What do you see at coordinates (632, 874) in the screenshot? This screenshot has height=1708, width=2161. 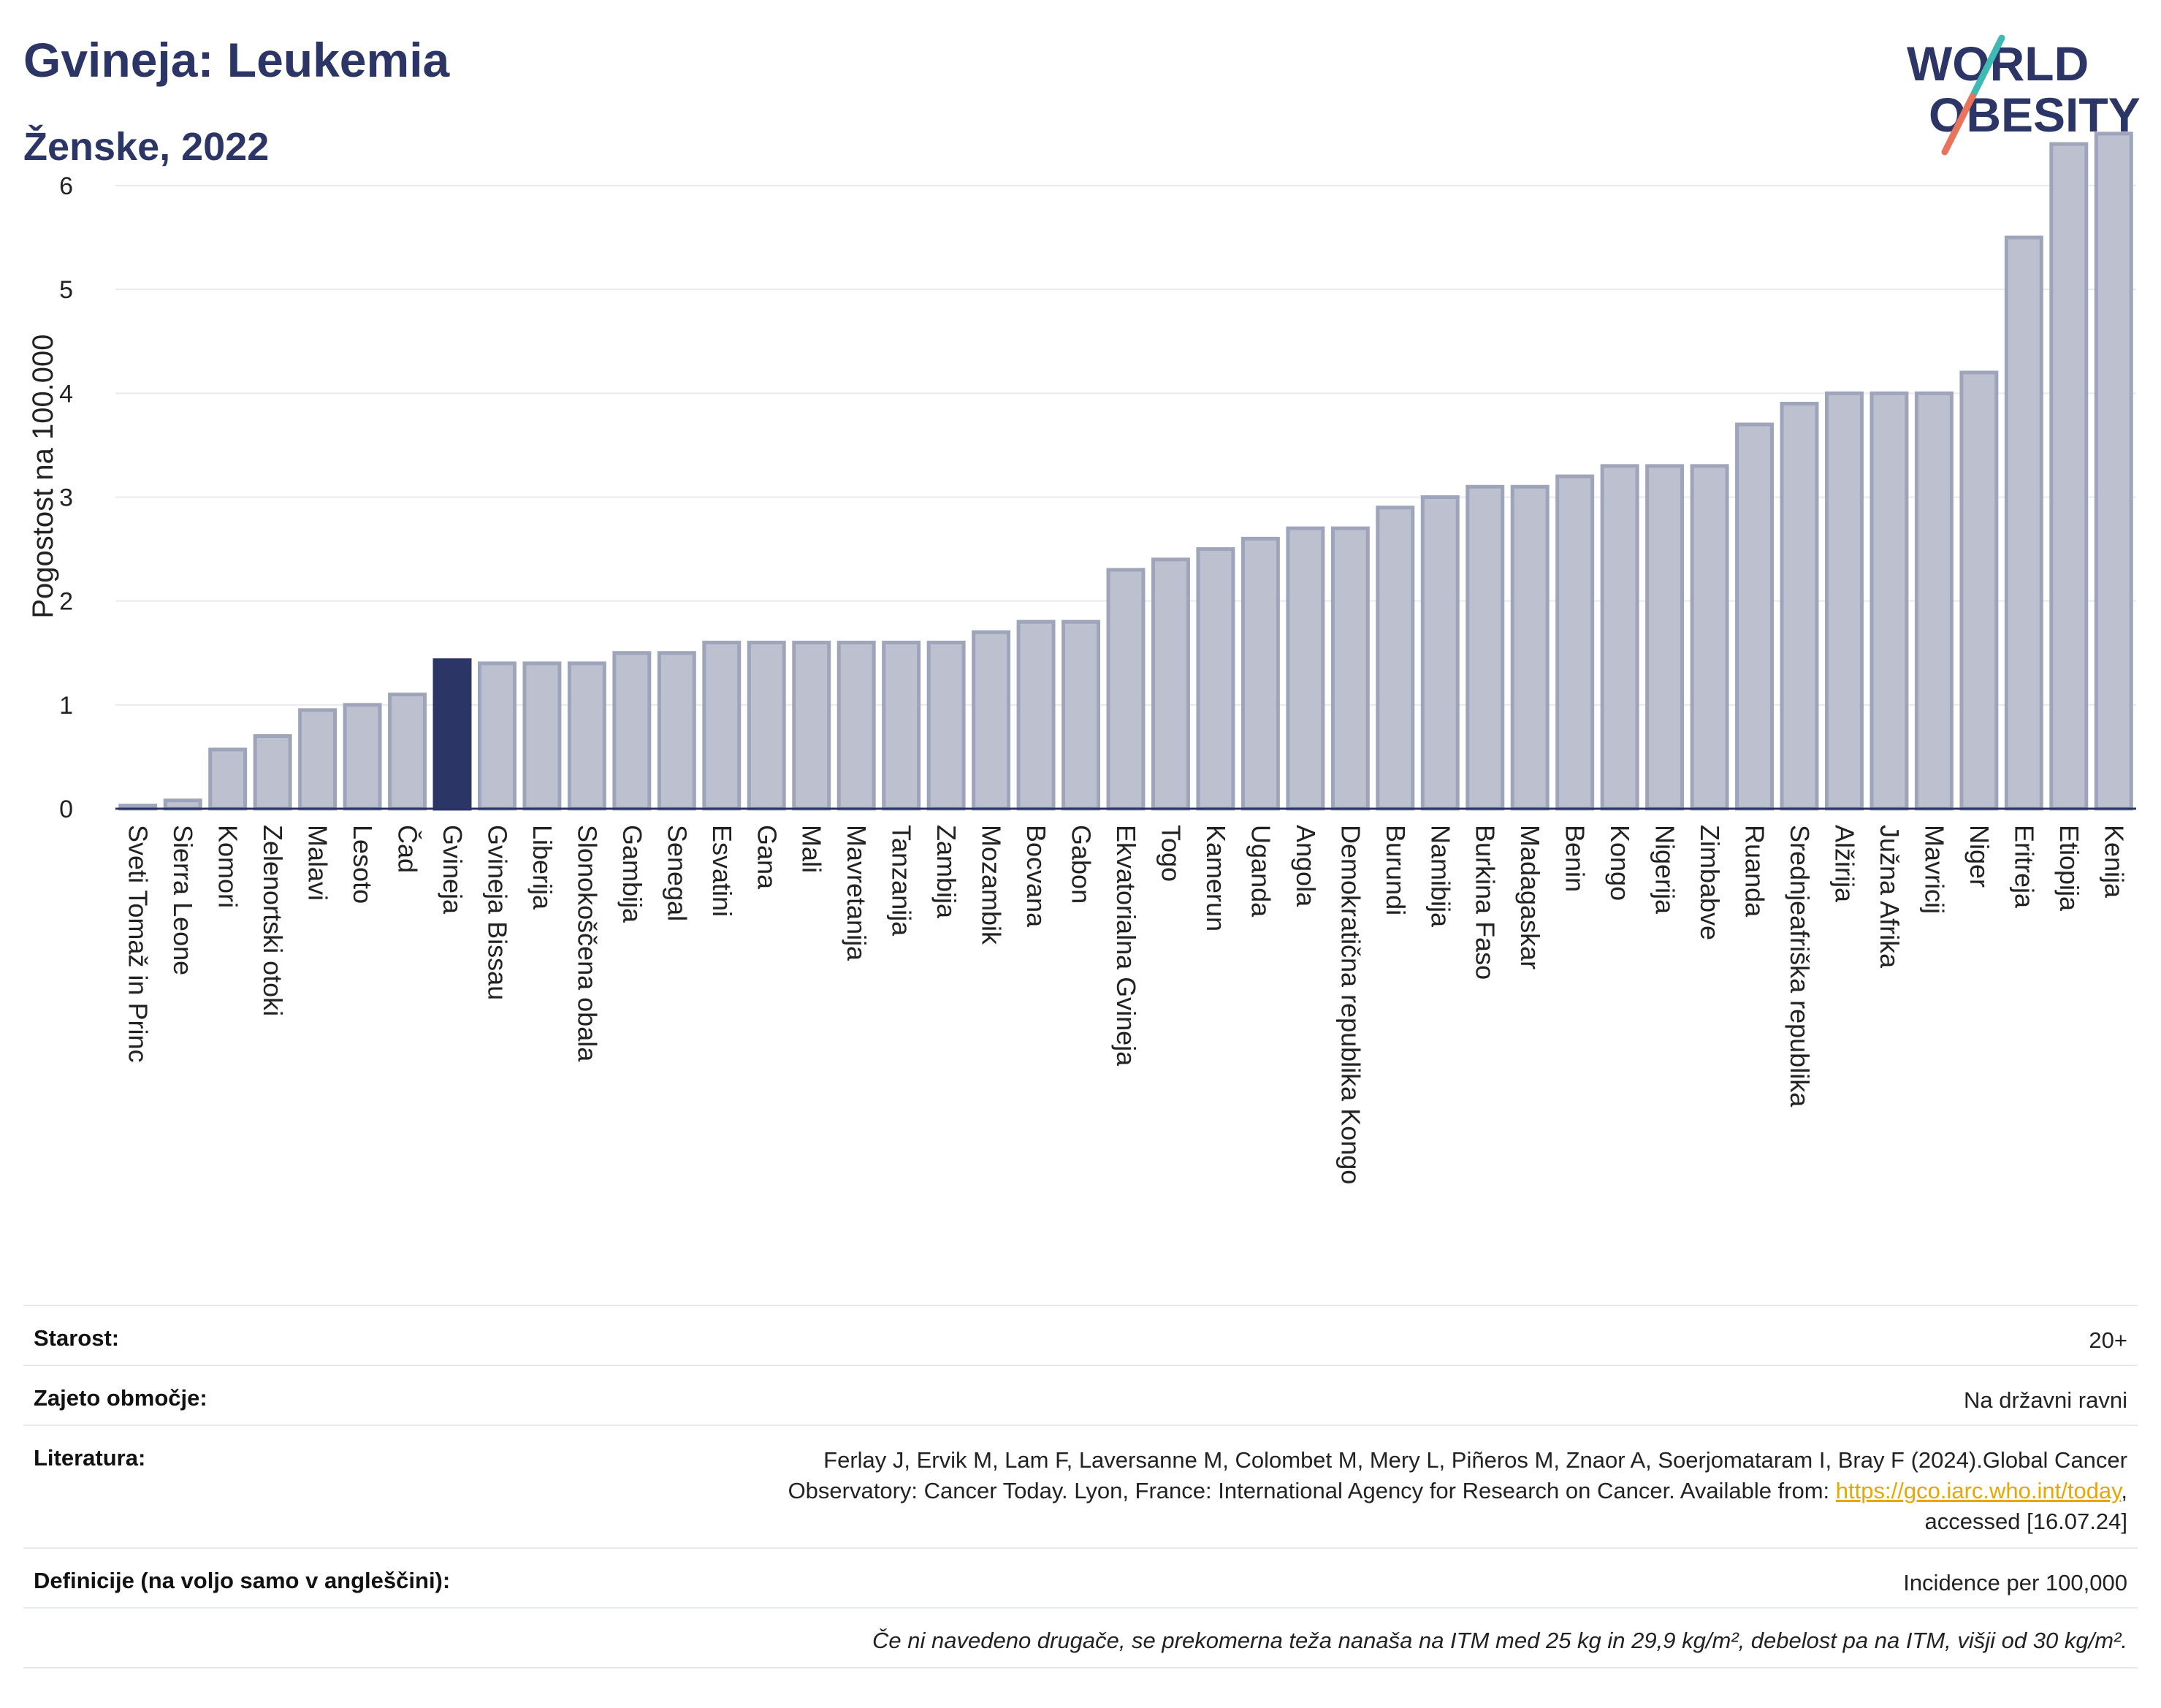 I see `x-tick-label: Gambija` at bounding box center [632, 874].